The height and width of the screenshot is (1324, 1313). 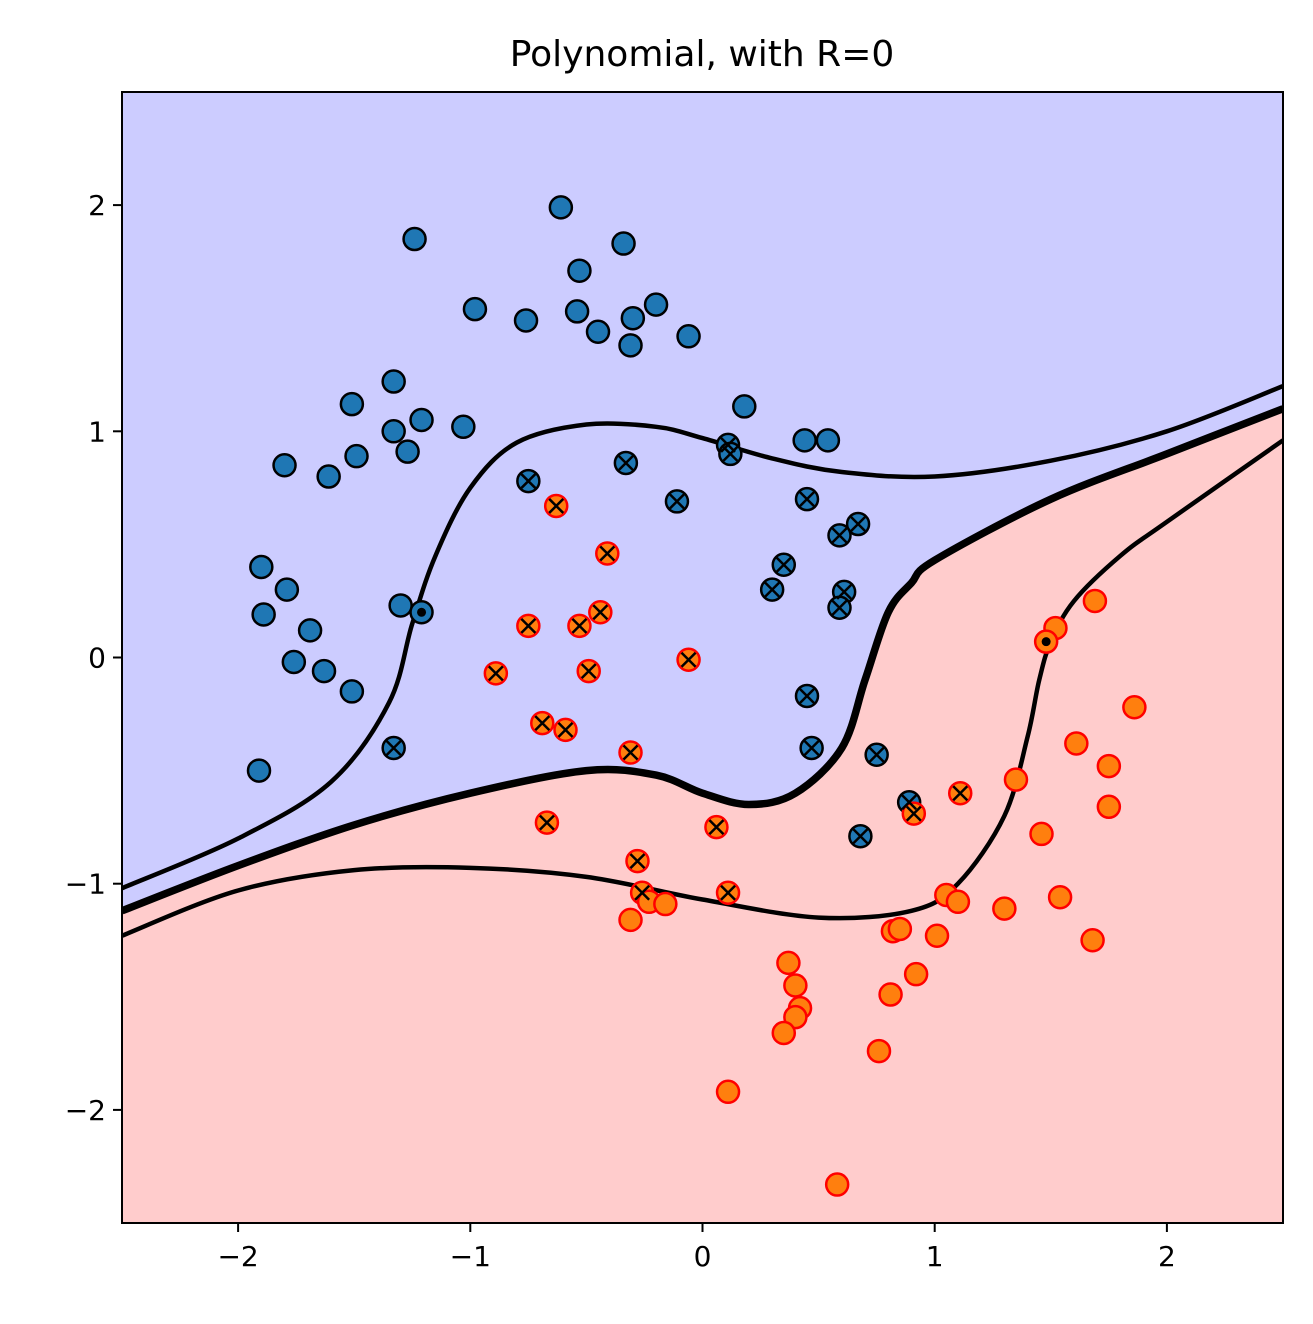 What do you see at coordinates (1167, 1256) in the screenshot?
I see `x-tick-label: 2` at bounding box center [1167, 1256].